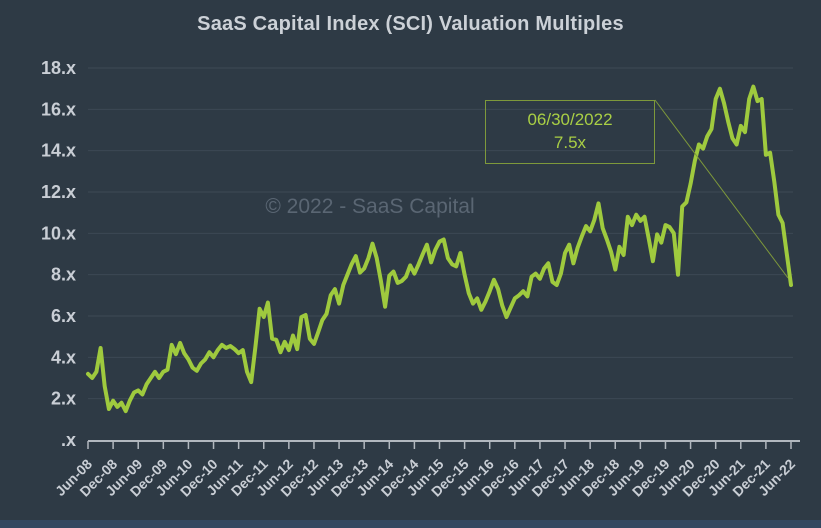 Image resolution: width=821 pixels, height=528 pixels. Describe the element at coordinates (63, 275) in the screenshot. I see `y-axis-label: 8.x` at that location.